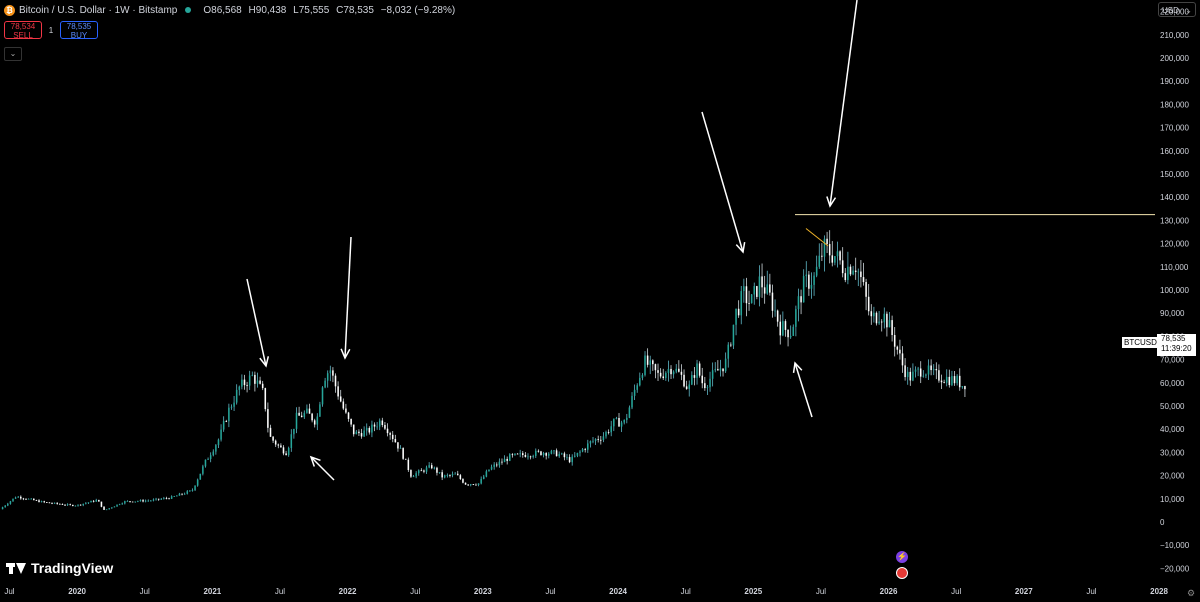  Describe the element at coordinates (1172, 429) in the screenshot. I see `y-tick-label: 40,000` at that location.